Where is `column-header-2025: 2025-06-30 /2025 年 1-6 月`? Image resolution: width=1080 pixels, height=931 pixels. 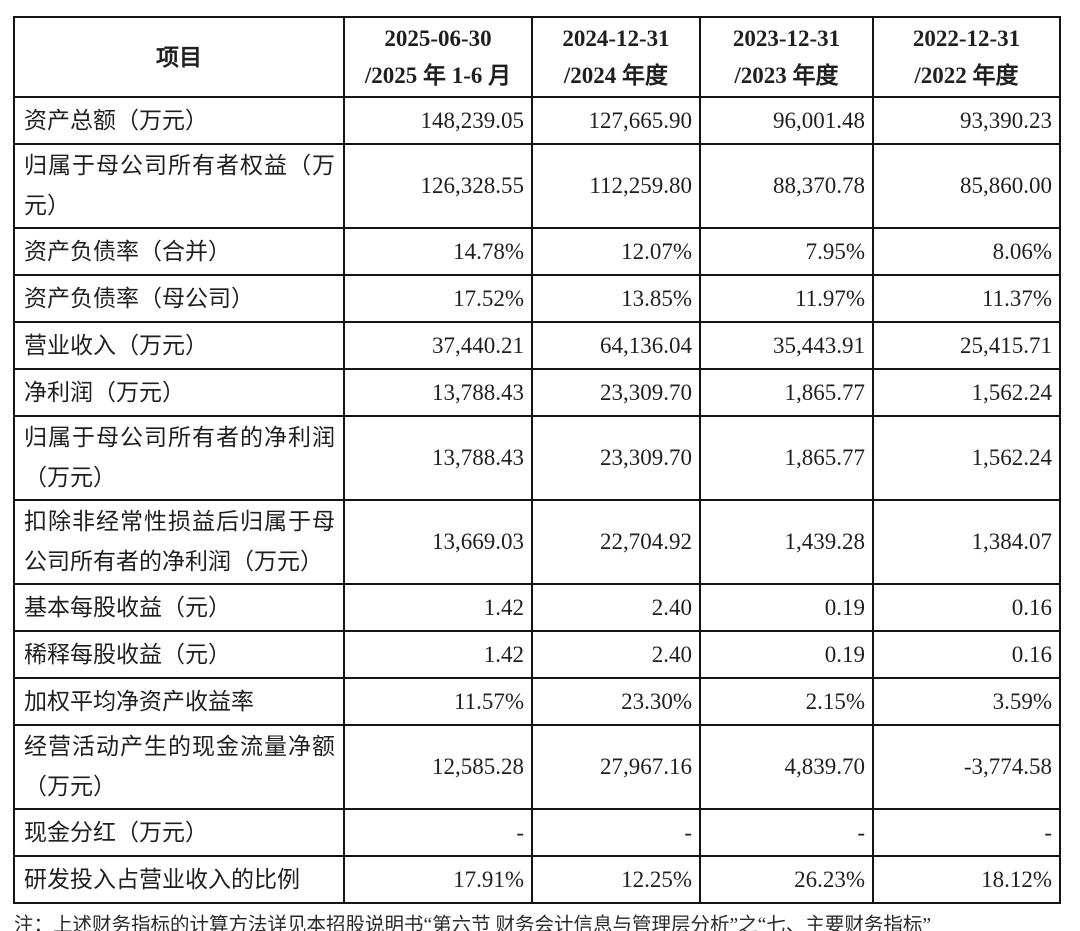
column-header-2025: 2025-06-30 /2025 年 1-6 月 is located at coordinates (438, 57).